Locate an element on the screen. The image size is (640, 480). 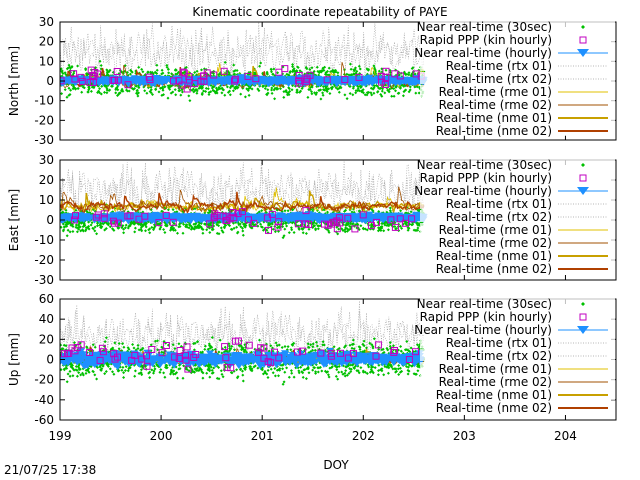
y-axis-label: North [mm] is located at coordinates (14, 81).